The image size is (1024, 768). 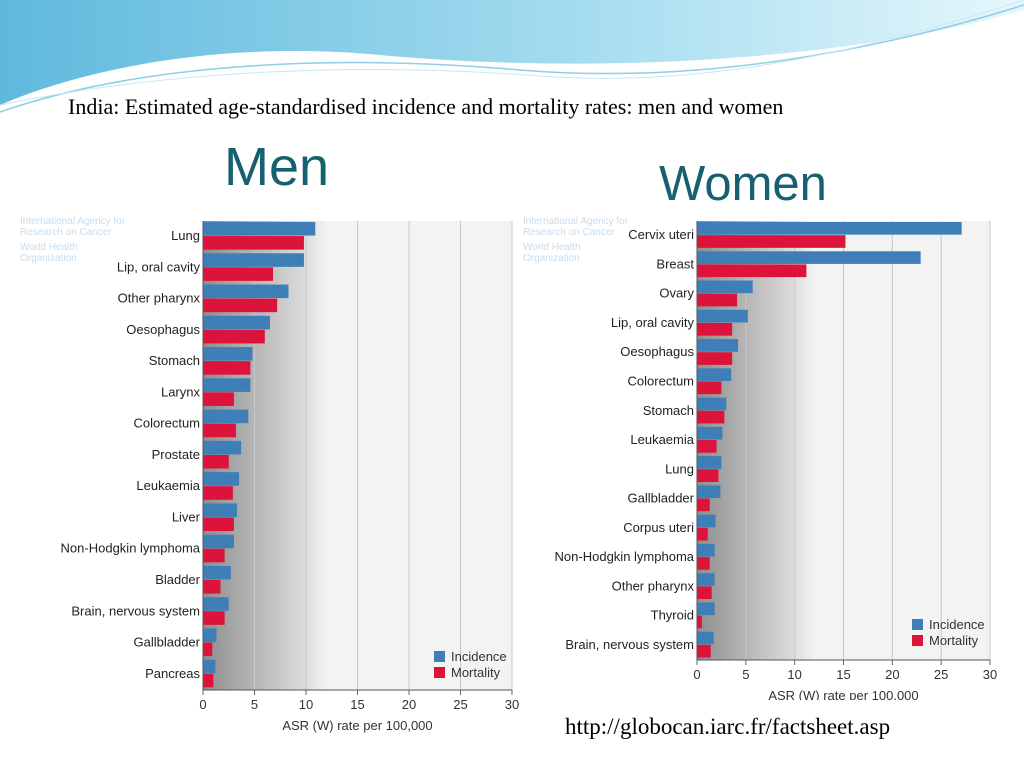 What do you see at coordinates (672, 615) in the screenshot?
I see `category-label: Thyroid` at bounding box center [672, 615].